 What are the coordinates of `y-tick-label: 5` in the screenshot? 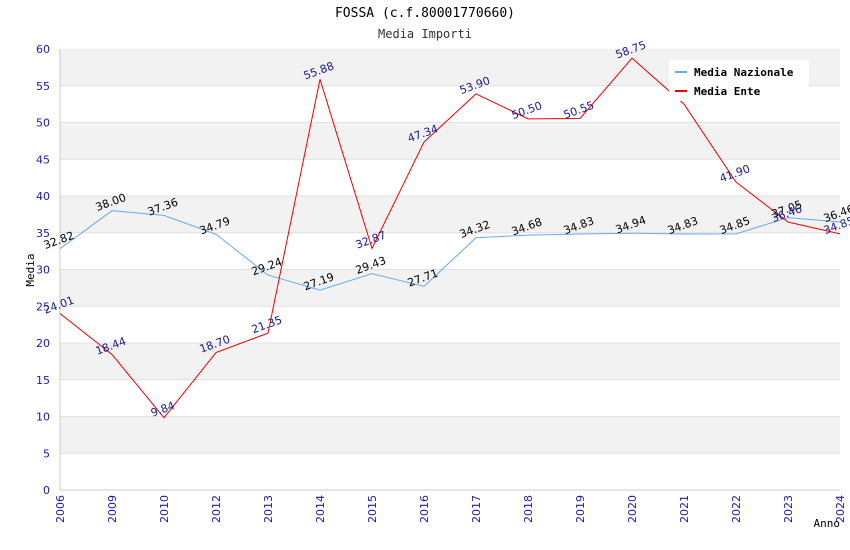 It's located at (46, 453).